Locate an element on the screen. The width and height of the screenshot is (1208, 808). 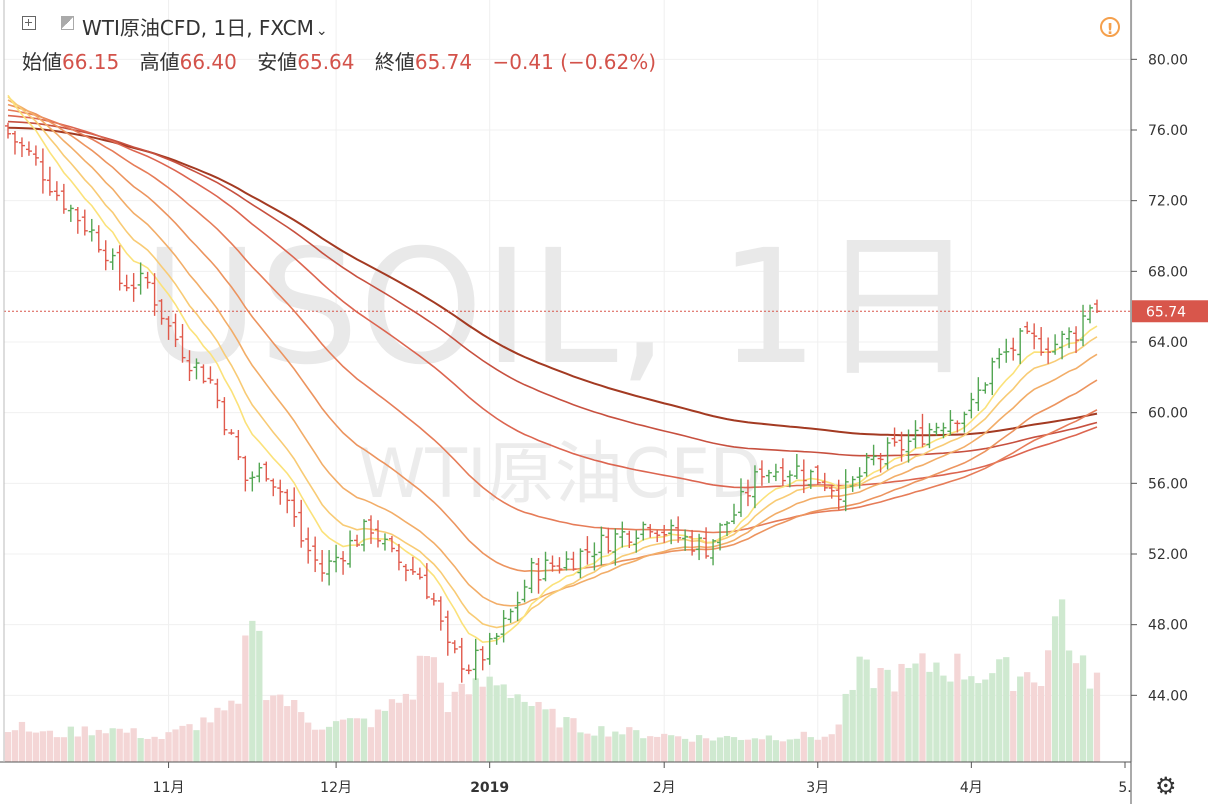
symbol-title: WTI原油CFD, 1日, FXCM is located at coordinates (198, 28).